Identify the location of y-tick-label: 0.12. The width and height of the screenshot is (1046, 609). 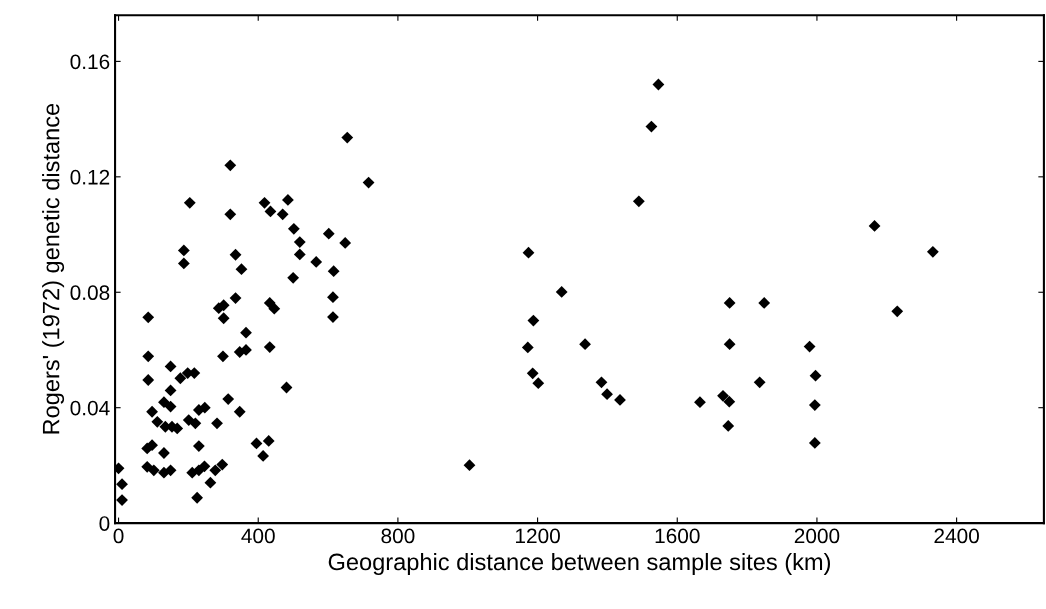
(90, 177).